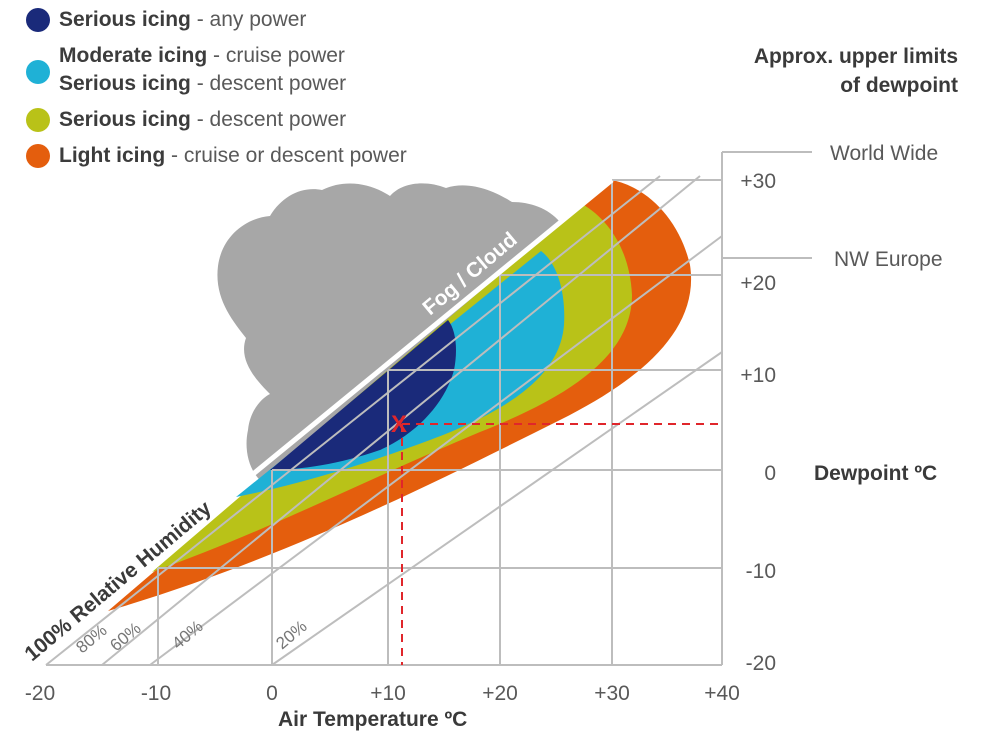 This screenshot has height=751, width=1000. I want to click on cloud-shape, so click(389, 333).